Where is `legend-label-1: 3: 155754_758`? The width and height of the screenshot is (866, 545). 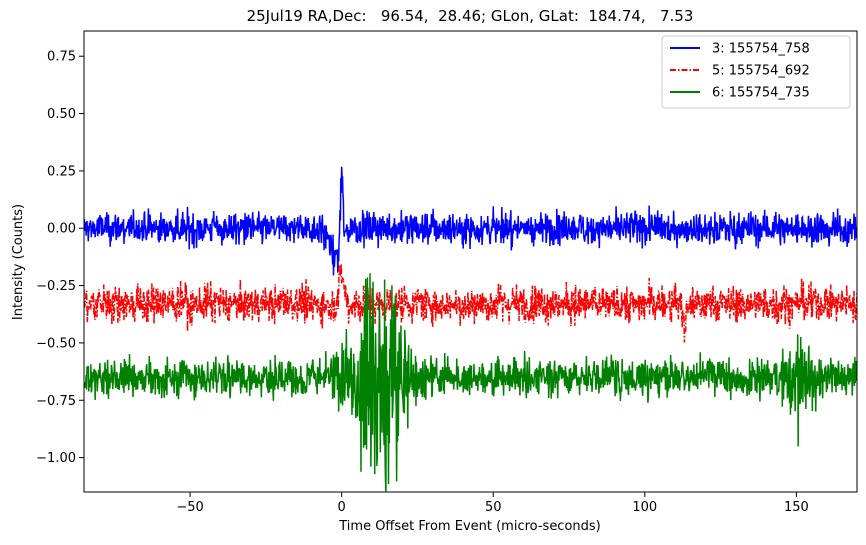
legend-label-1: 3: 155754_758 is located at coordinates (761, 49).